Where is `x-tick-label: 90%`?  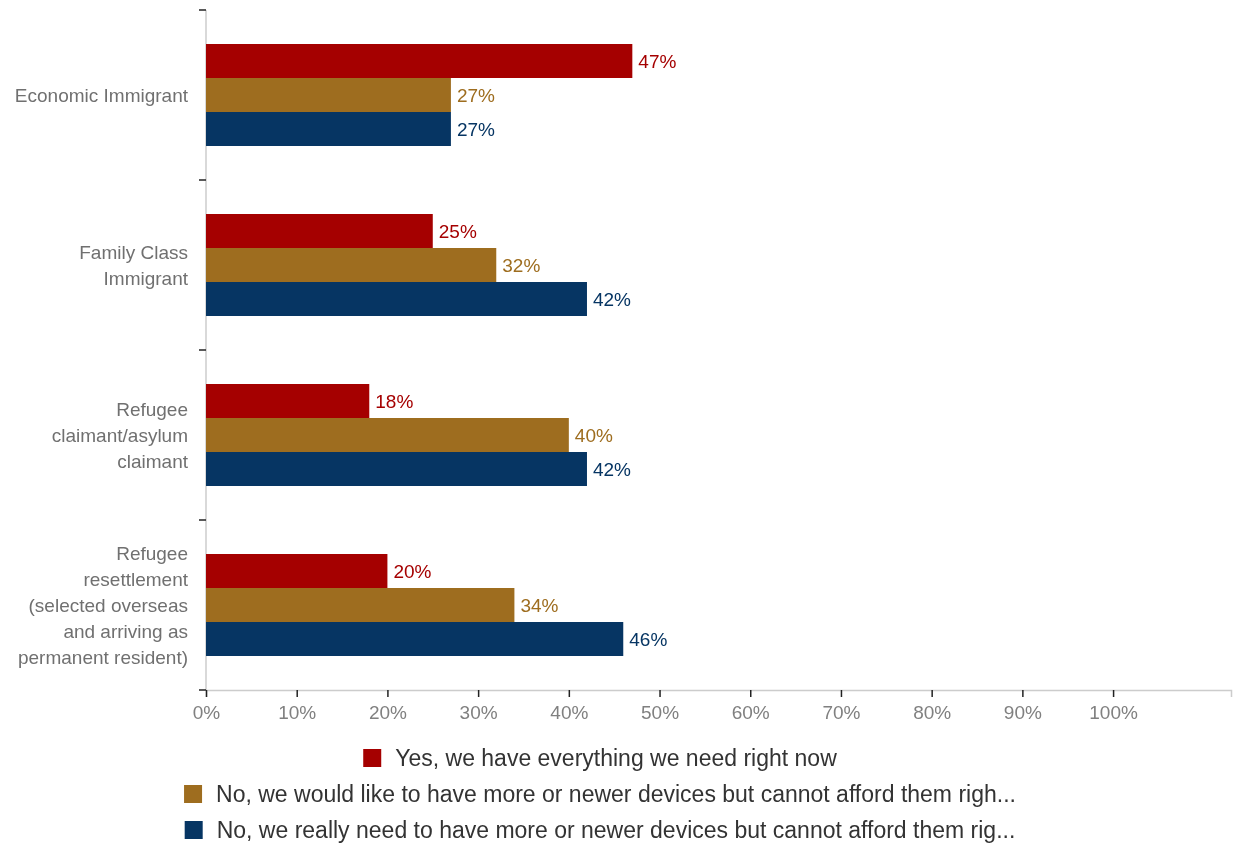 x-tick-label: 90% is located at coordinates (1022, 713).